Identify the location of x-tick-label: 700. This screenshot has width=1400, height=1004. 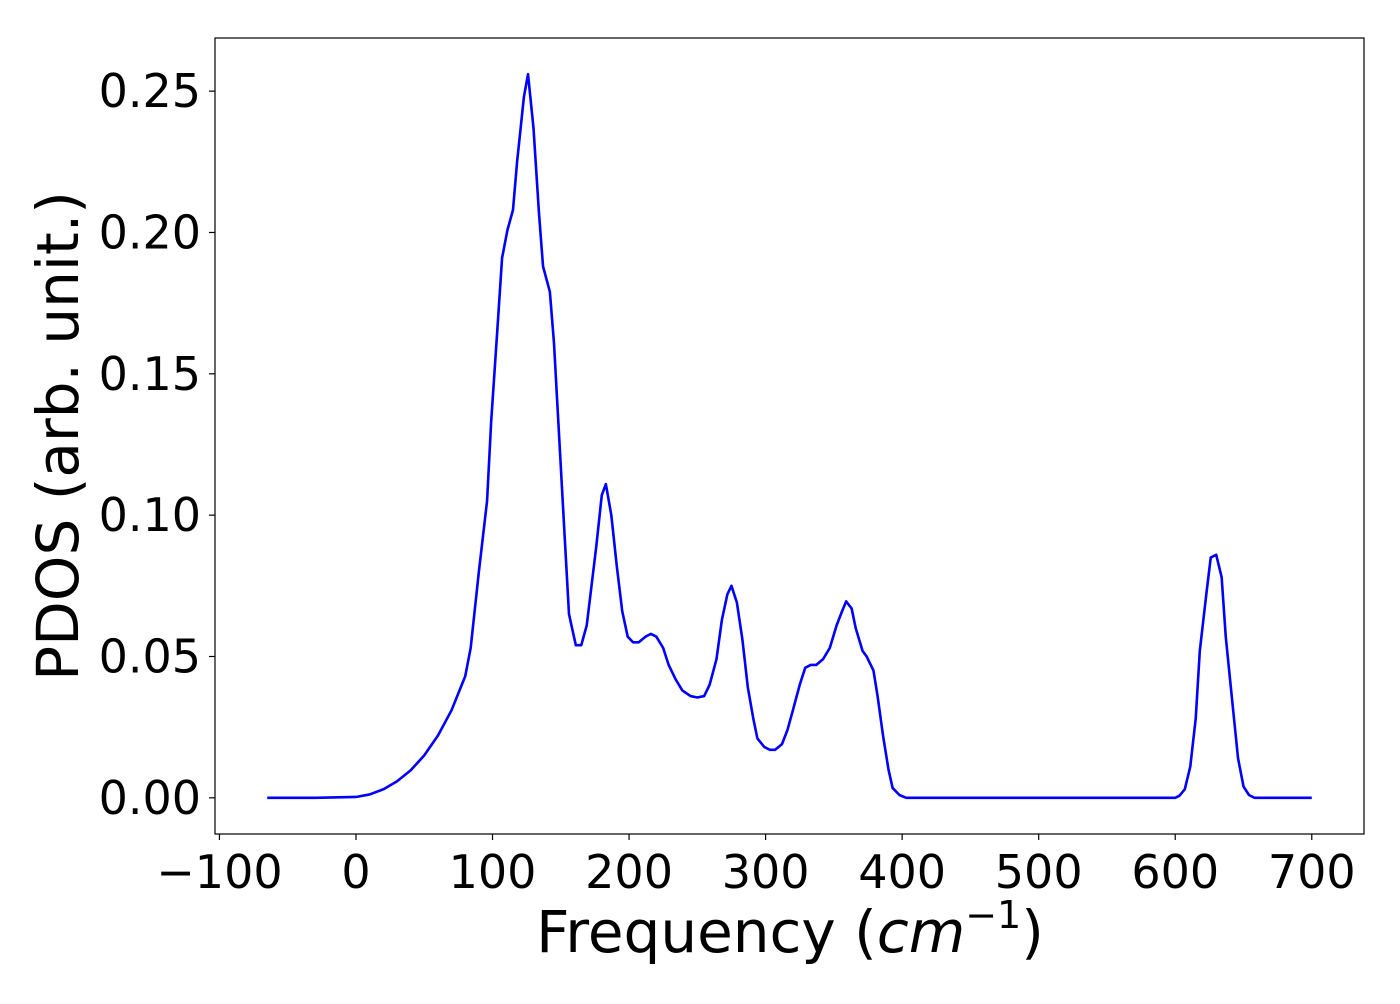
(1312, 872).